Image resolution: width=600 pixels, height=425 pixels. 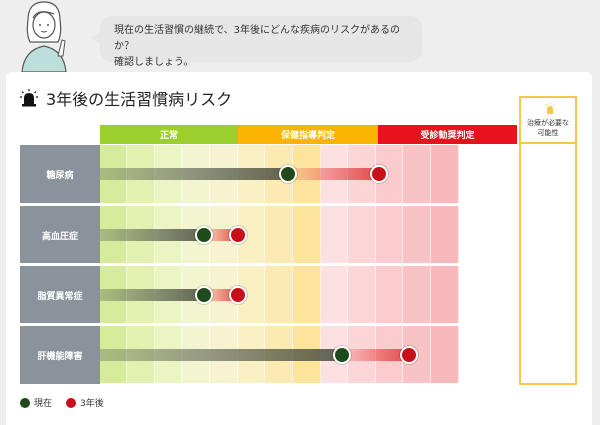 I want to click on panel-title: 3年後の生活習慣病リスク, so click(x=126, y=98).